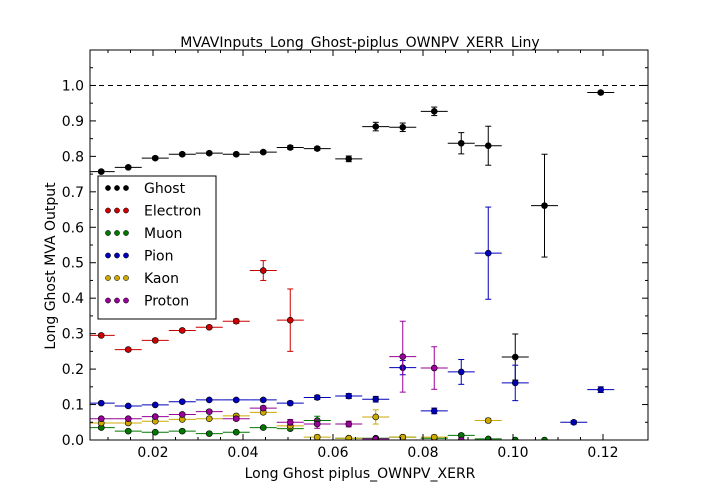  What do you see at coordinates (51, 266) in the screenshot?
I see `y-axis-label: Long Ghost MVA Output` at bounding box center [51, 266].